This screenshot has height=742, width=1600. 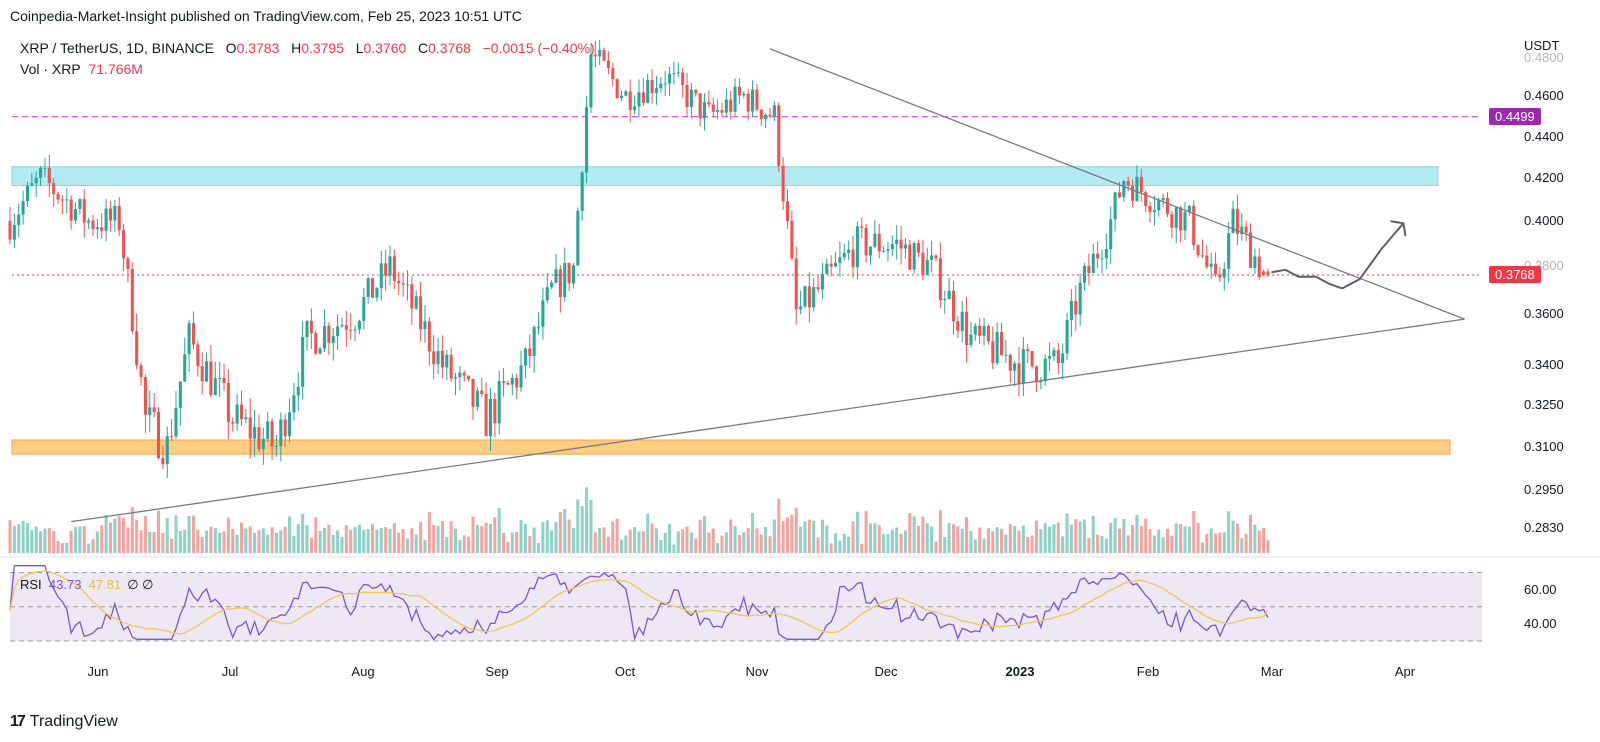 What do you see at coordinates (65, 584) in the screenshot?
I see `legend-rsi-value: 43.73` at bounding box center [65, 584].